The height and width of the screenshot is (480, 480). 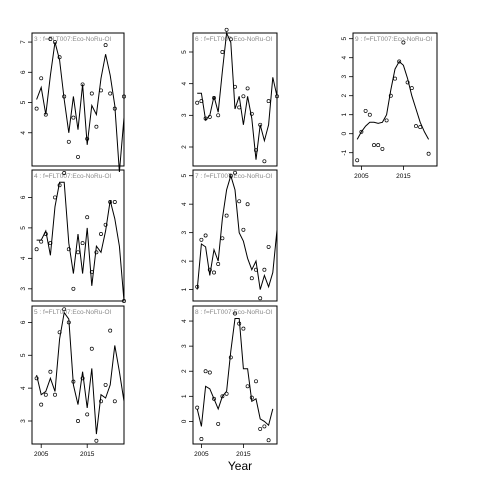 What do you see at coordinates (23, 42) in the screenshot?
I see `y-tick-label: 7` at bounding box center [23, 42].